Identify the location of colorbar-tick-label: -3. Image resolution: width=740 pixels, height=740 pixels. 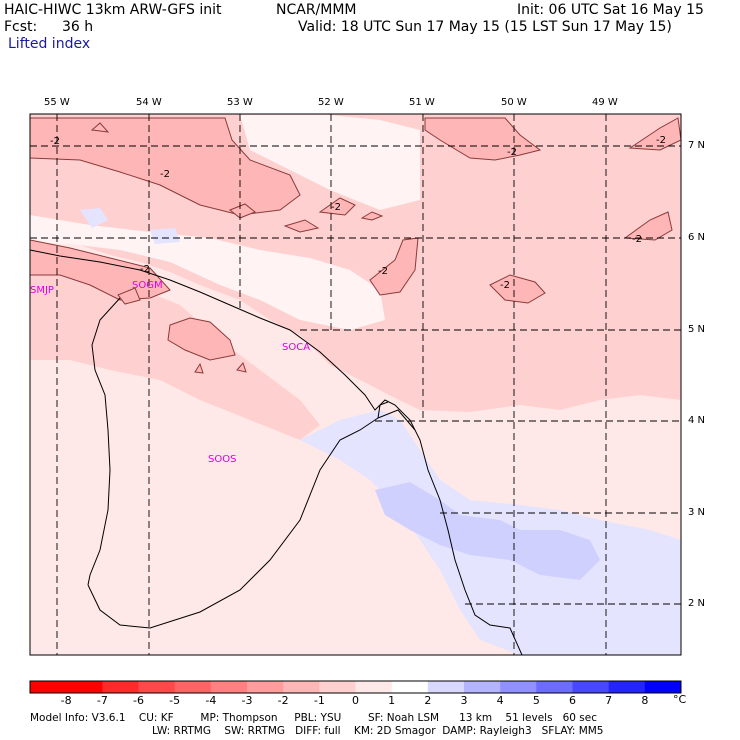
(247, 700).